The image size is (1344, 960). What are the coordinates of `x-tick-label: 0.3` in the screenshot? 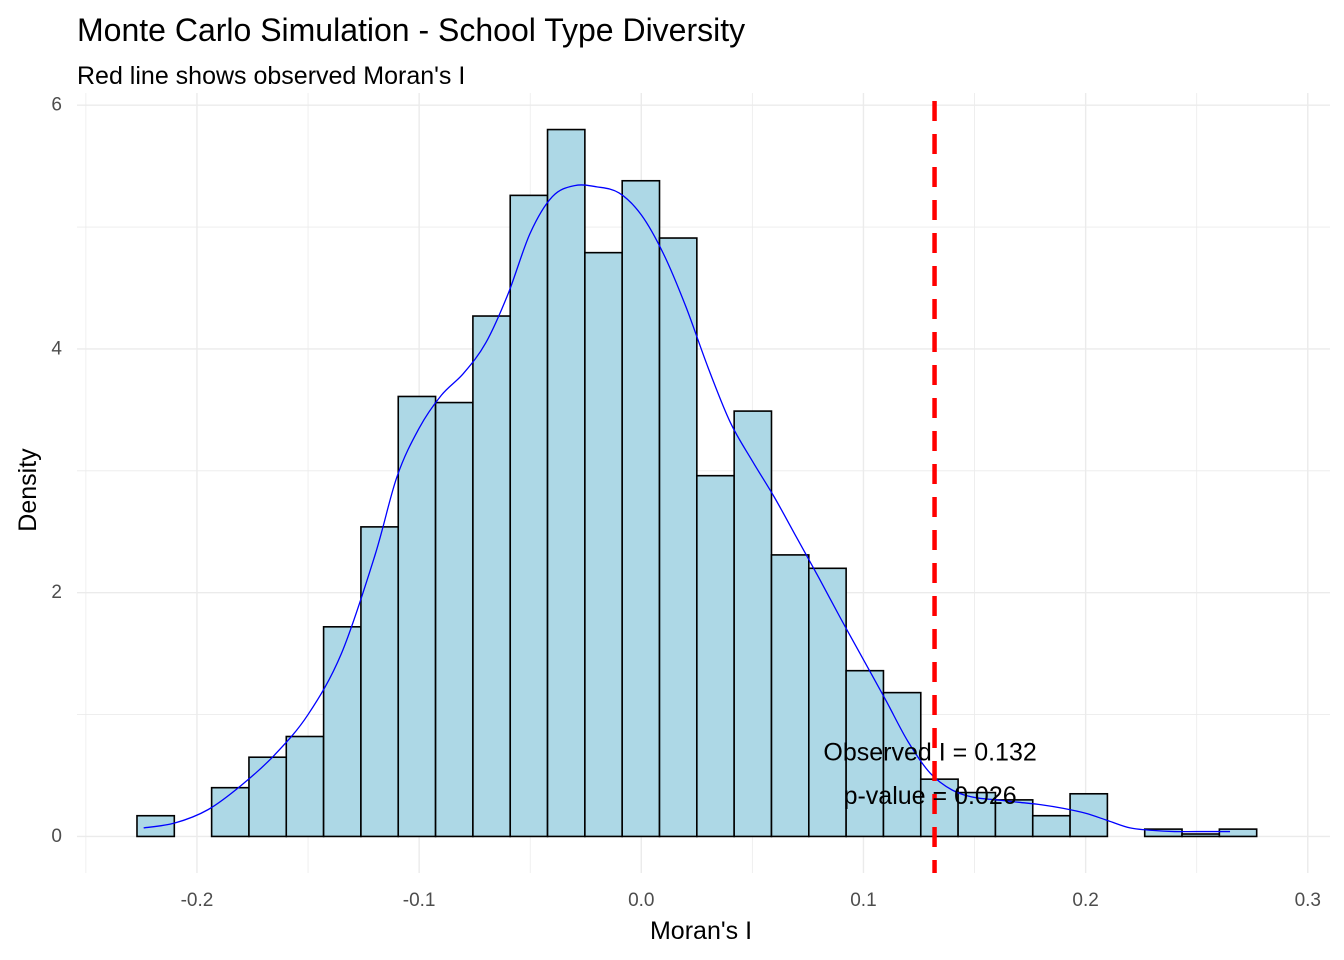 It's located at (1308, 900).